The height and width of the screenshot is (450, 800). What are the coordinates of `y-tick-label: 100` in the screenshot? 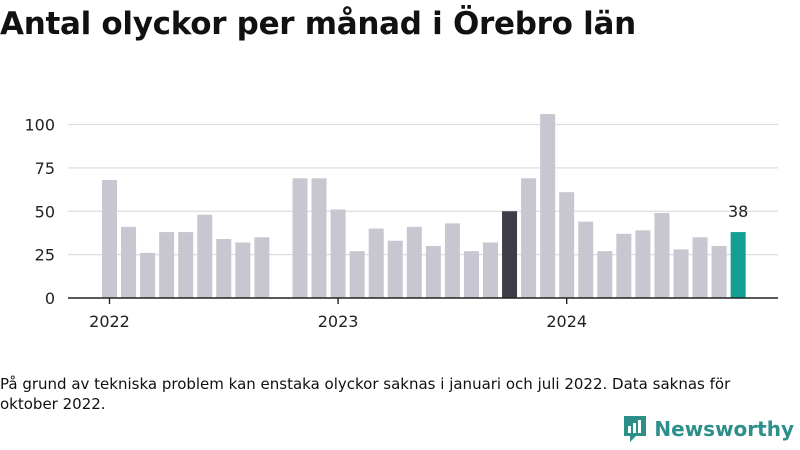 It's located at (39, 125).